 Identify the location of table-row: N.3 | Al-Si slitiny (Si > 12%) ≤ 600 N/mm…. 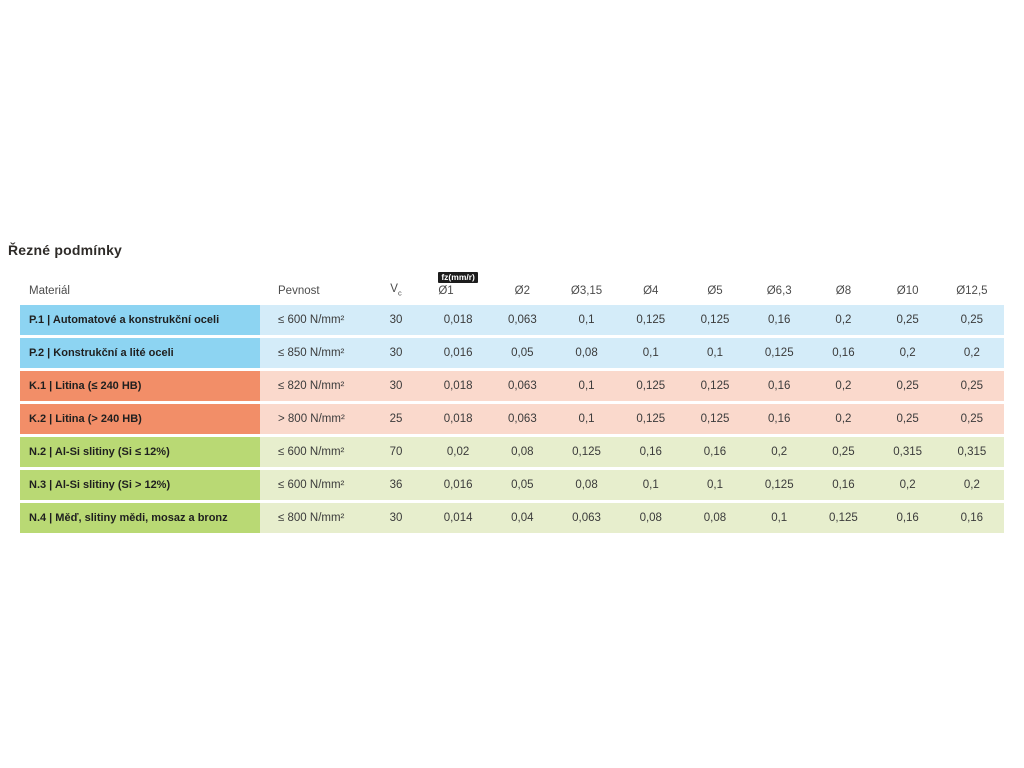
(512, 485).